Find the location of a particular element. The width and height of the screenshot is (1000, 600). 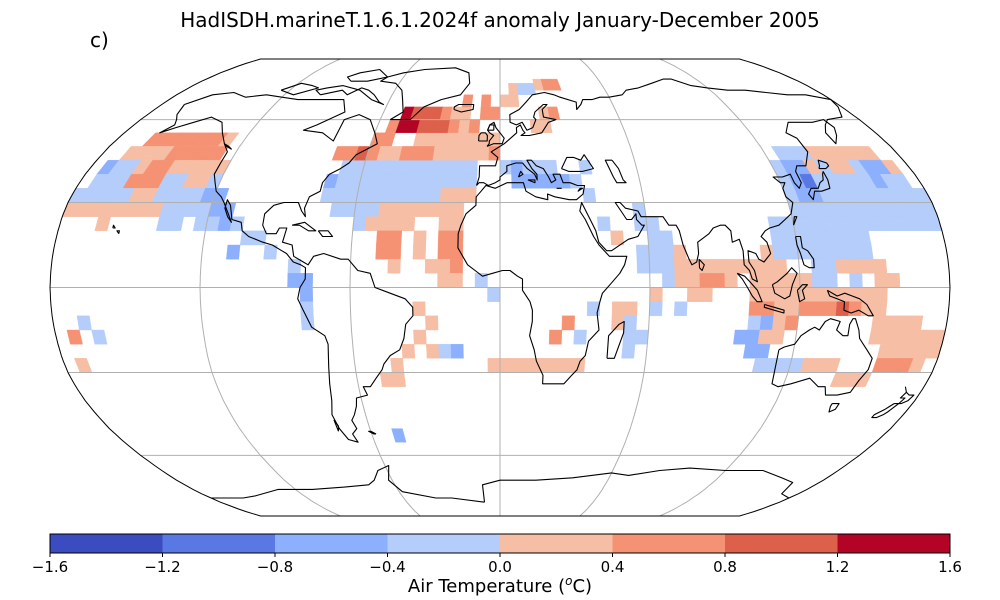

colorbar-tick-label: −1.6 is located at coordinates (50, 567).